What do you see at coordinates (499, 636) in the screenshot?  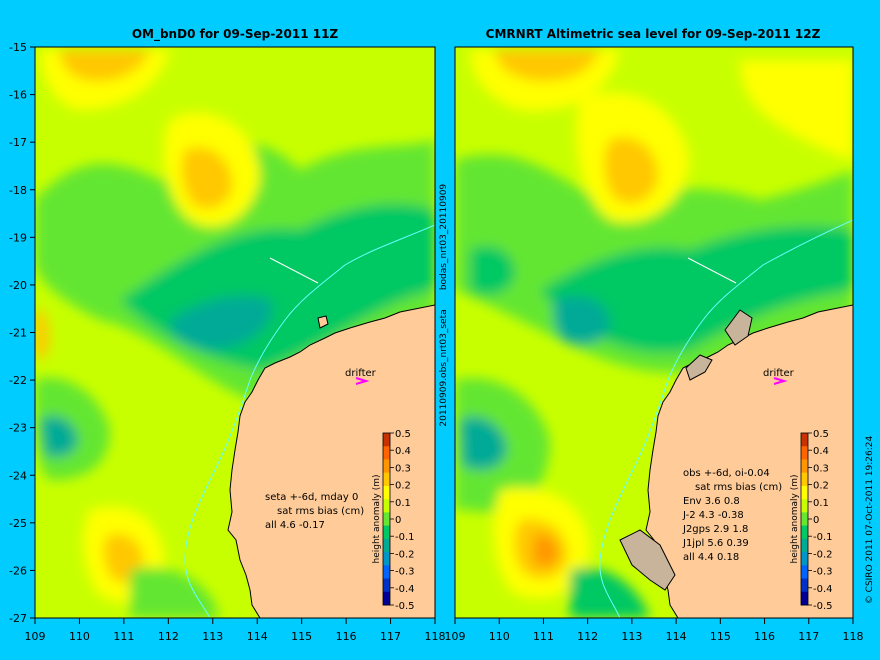 I see `right-x-tick-label: 110` at bounding box center [499, 636].